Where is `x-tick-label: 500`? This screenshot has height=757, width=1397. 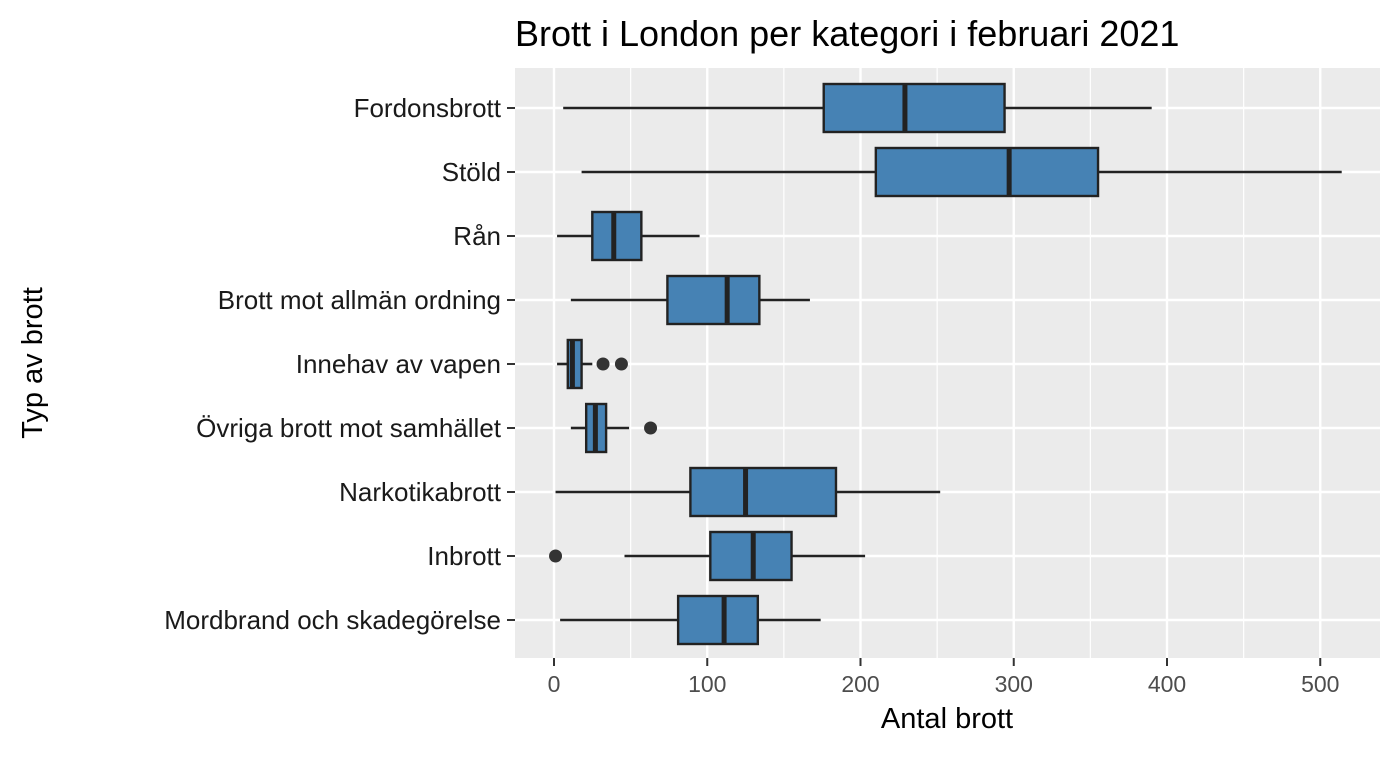
x-tick-label: 500 is located at coordinates (1320, 684).